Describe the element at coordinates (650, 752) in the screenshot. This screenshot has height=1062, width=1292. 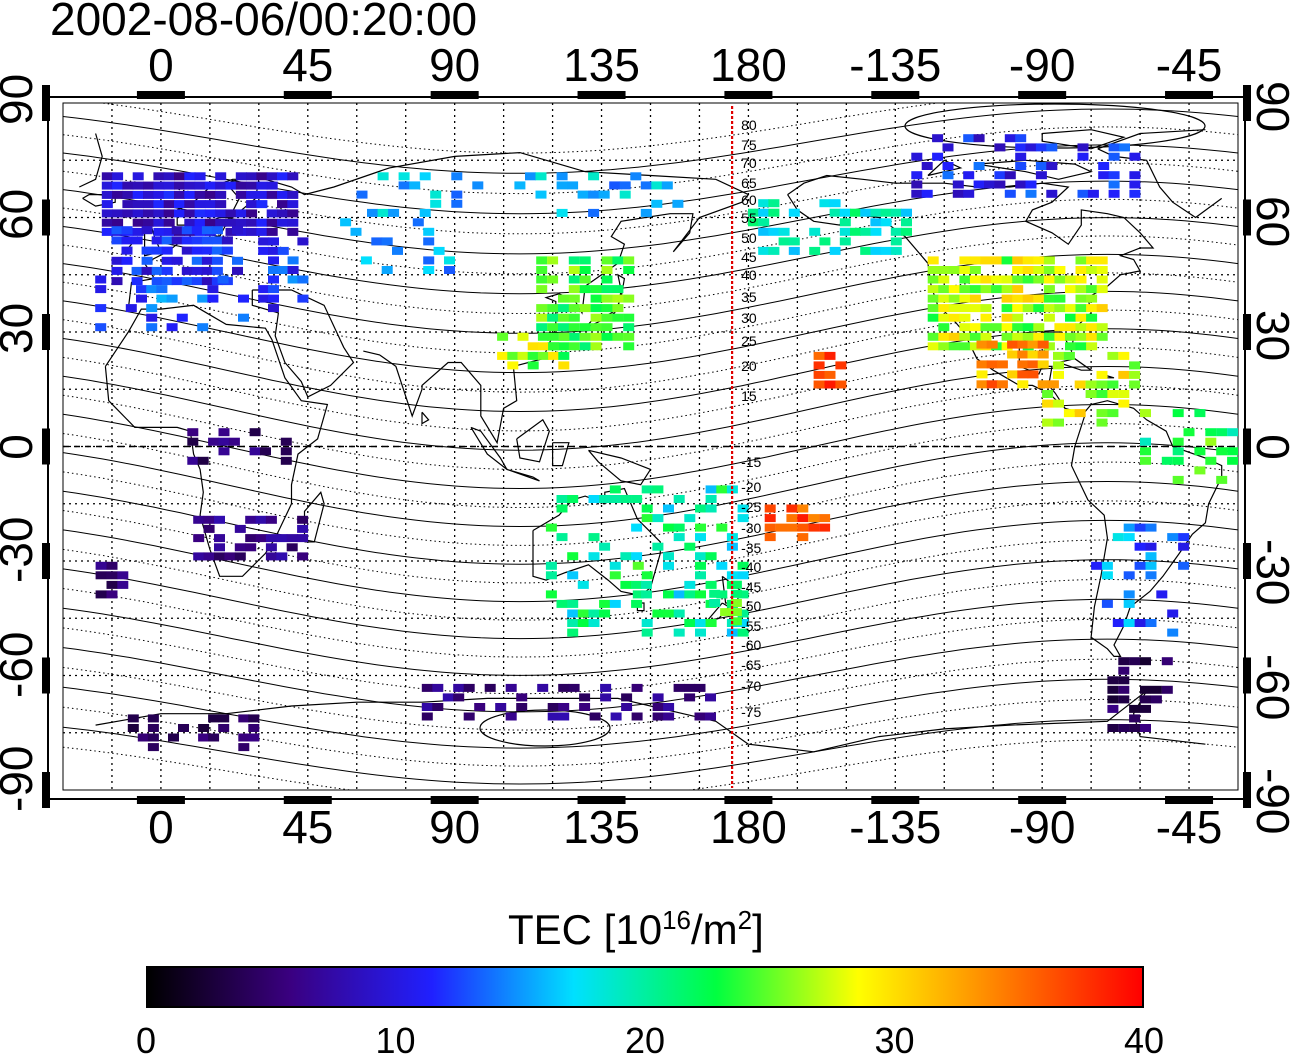
I see `contour-line` at that location.